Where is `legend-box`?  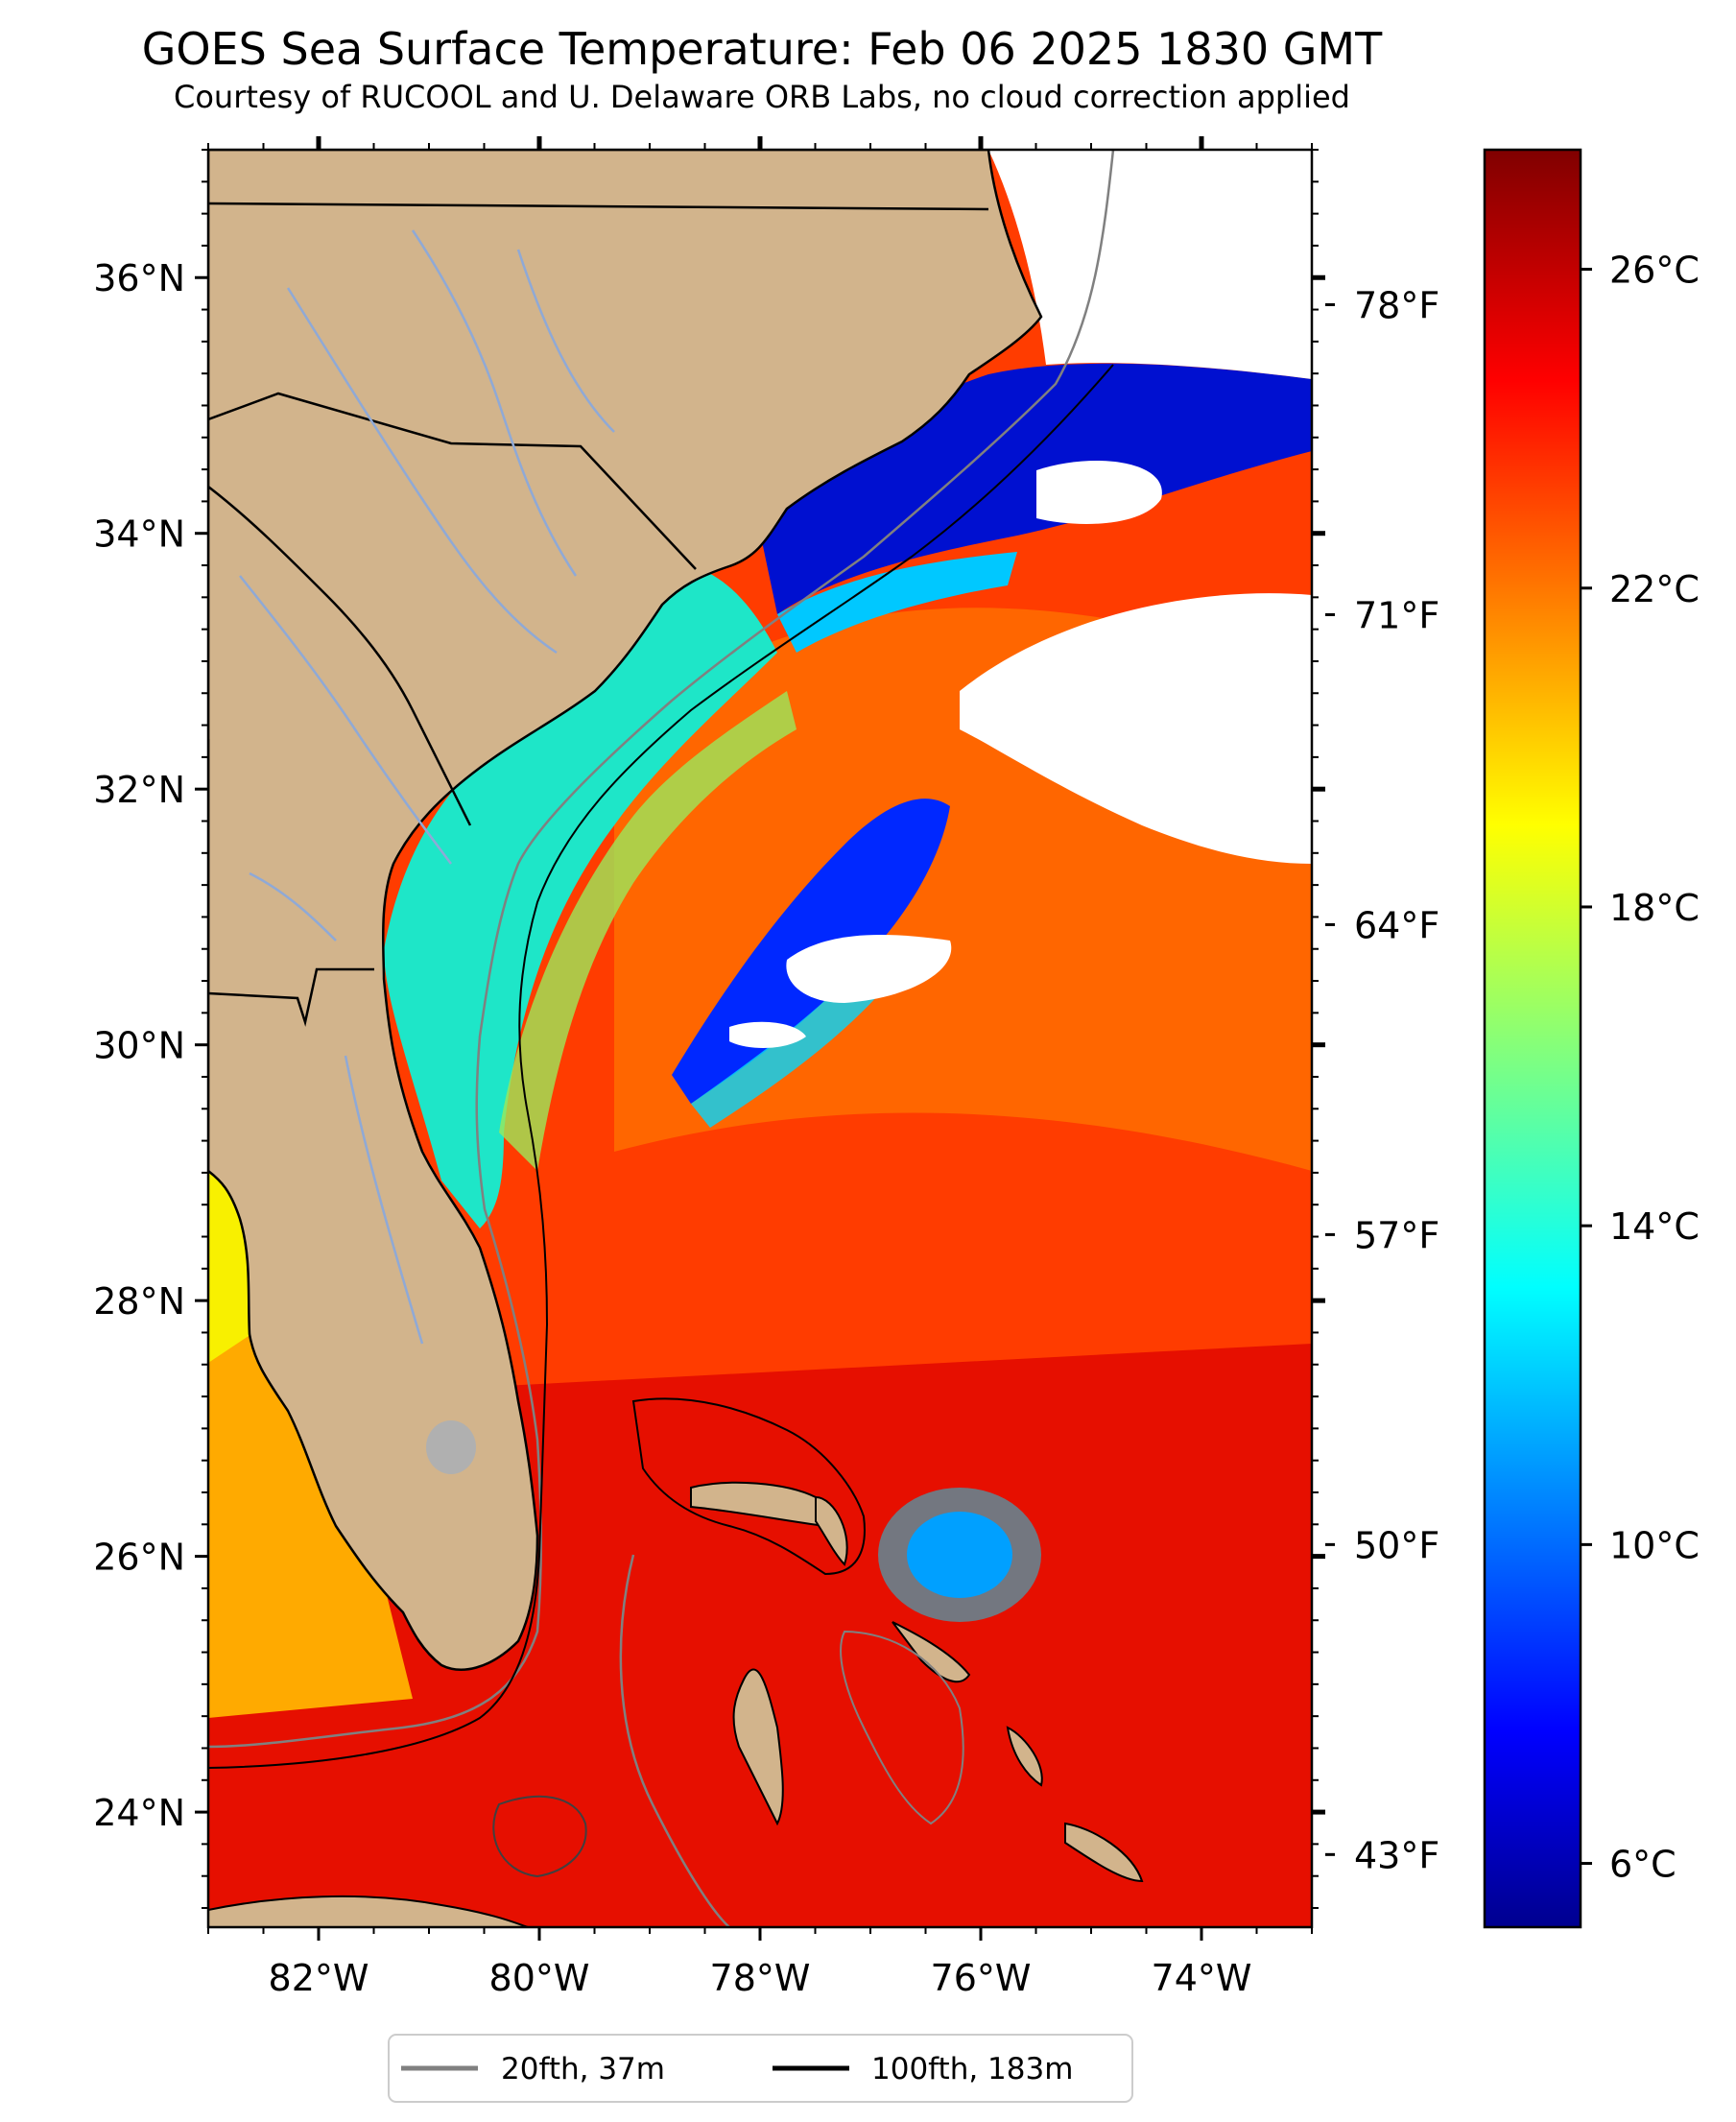 legend-box is located at coordinates (760, 2068).